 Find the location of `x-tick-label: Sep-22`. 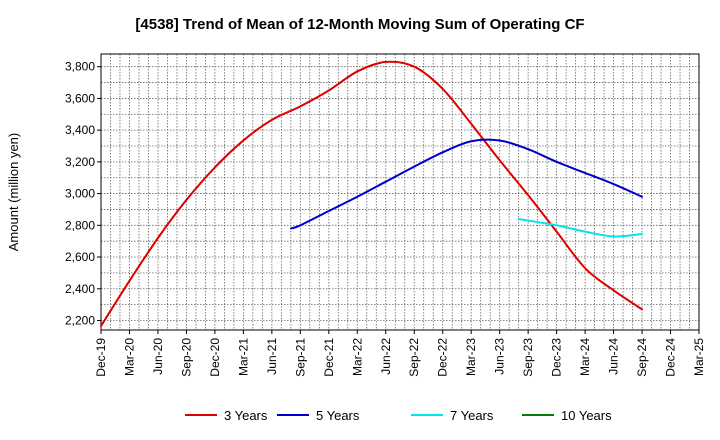

x-tick-label: Sep-22 is located at coordinates (414, 357).